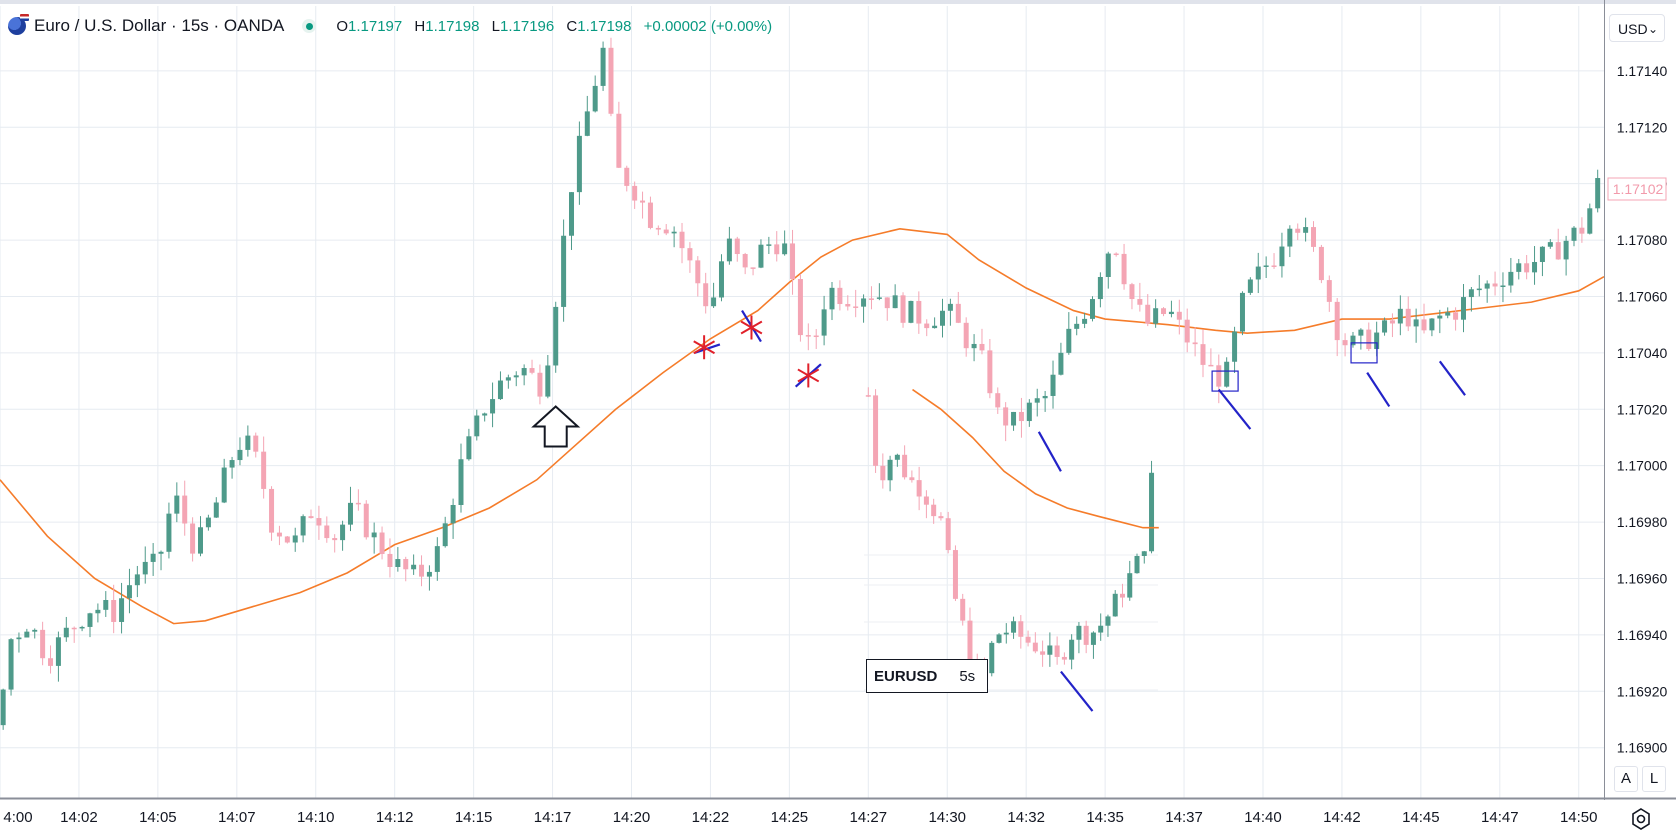  What do you see at coordinates (906, 676) in the screenshot?
I see `watermark-symbol: EURUSD` at bounding box center [906, 676].